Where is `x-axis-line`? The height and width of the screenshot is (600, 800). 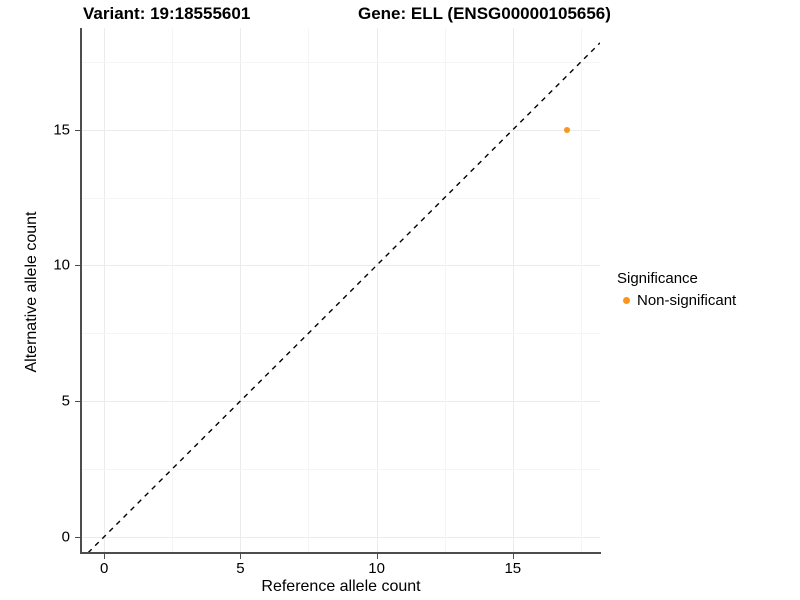
x-axis-line is located at coordinates (341, 553).